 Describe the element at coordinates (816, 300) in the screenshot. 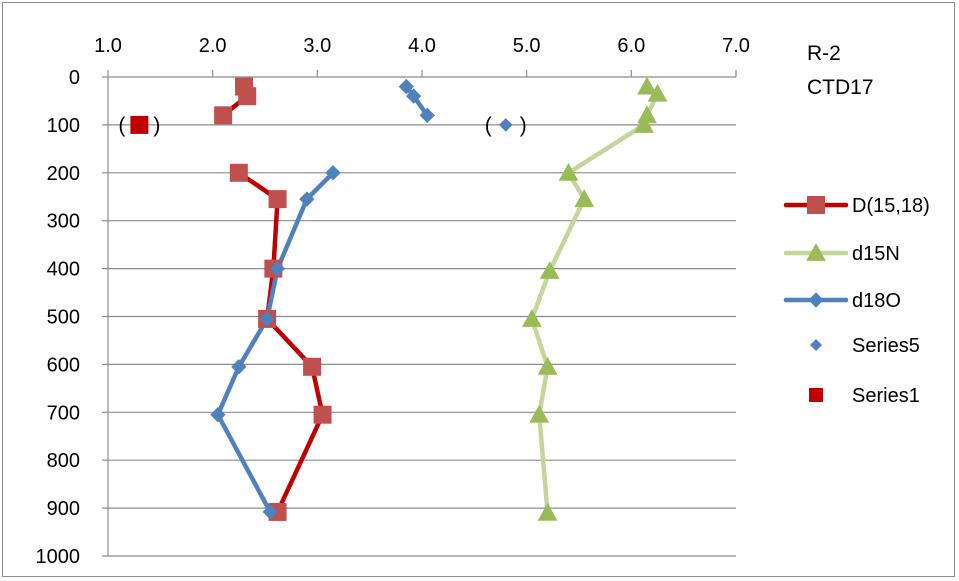

I see `legend-marker-d18o` at that location.